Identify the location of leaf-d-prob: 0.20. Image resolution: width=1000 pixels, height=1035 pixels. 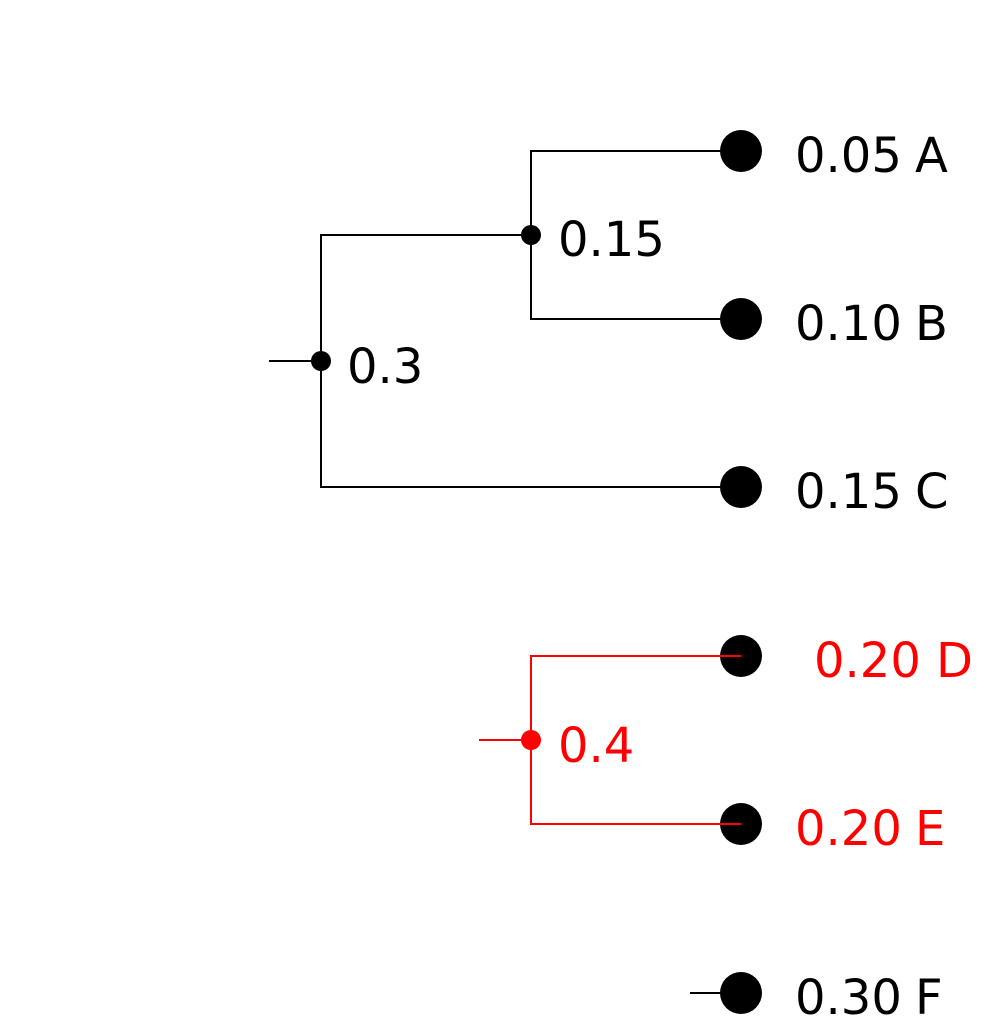
(867, 661).